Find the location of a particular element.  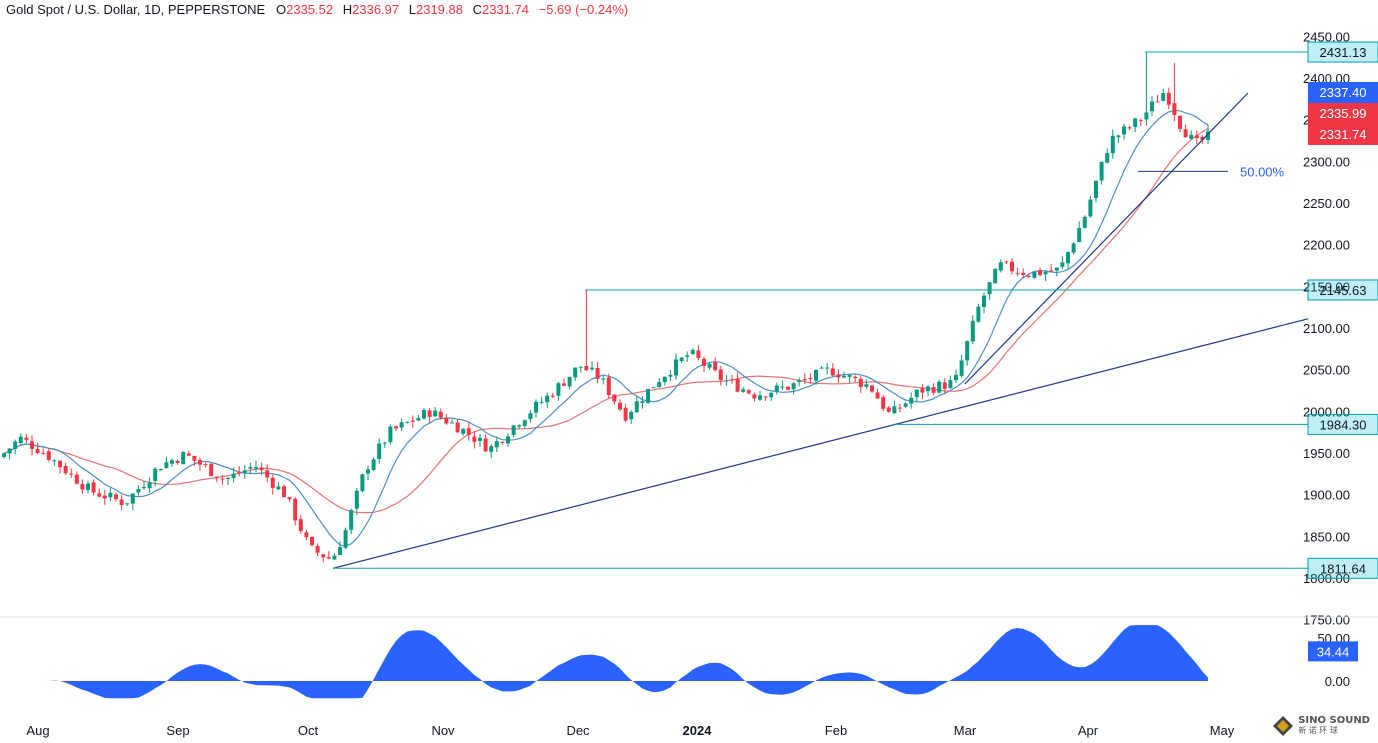

time-axis-tick: Aug is located at coordinates (37, 730).